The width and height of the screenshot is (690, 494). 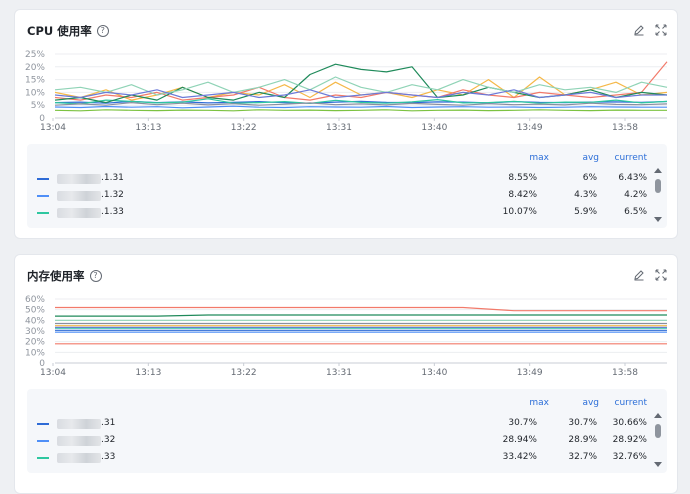 What do you see at coordinates (35, 332) in the screenshot?
I see `y-tick-label: 30%` at bounding box center [35, 332].